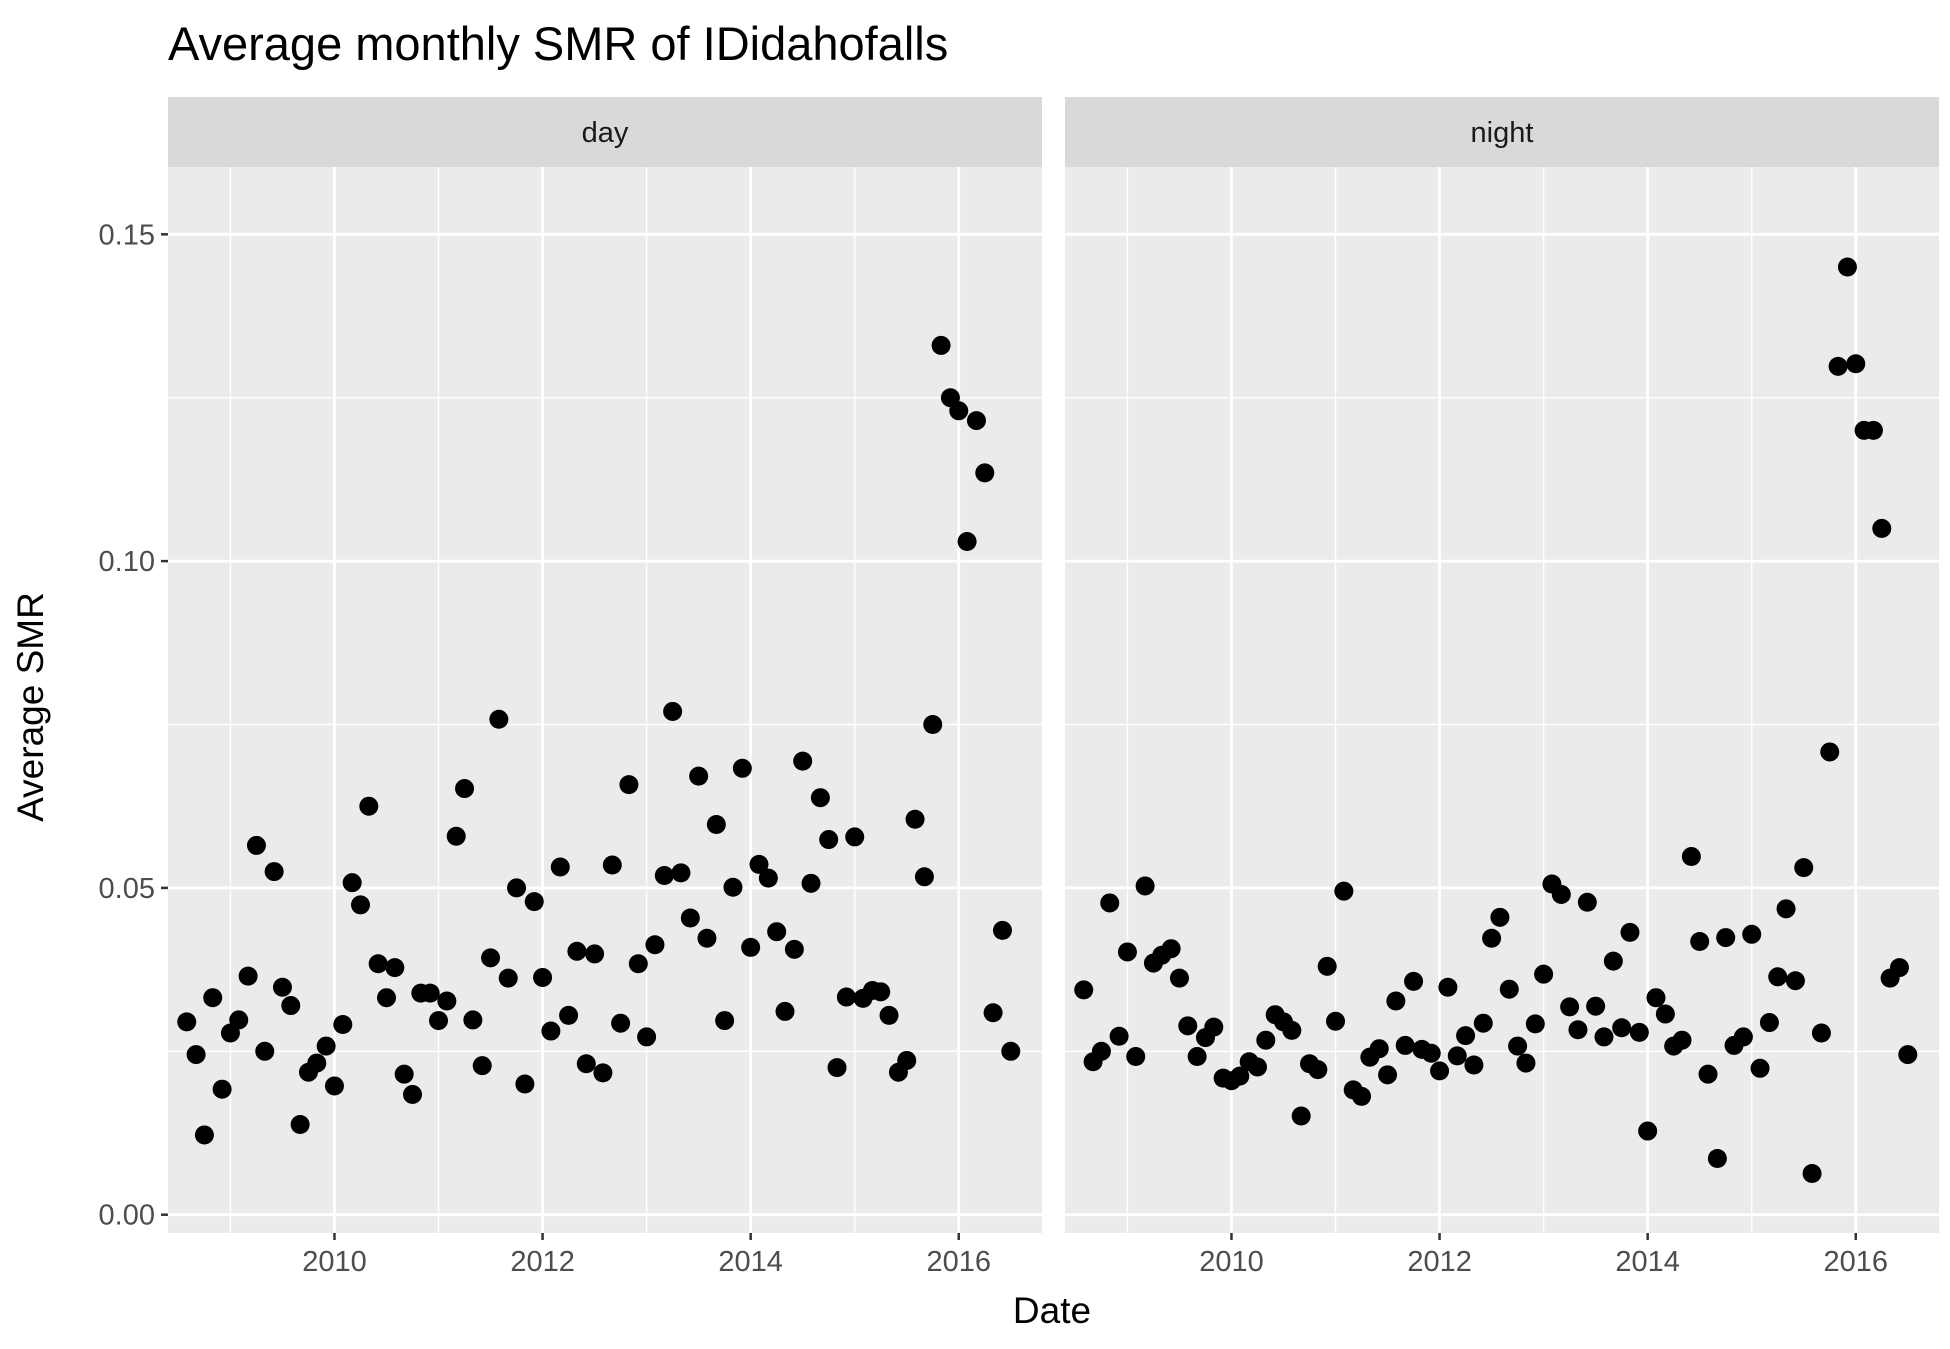 The image size is (1950, 1349). What do you see at coordinates (558, 43) in the screenshot?
I see `chart-title: Average monthly SMR of IDidahofalls` at bounding box center [558, 43].